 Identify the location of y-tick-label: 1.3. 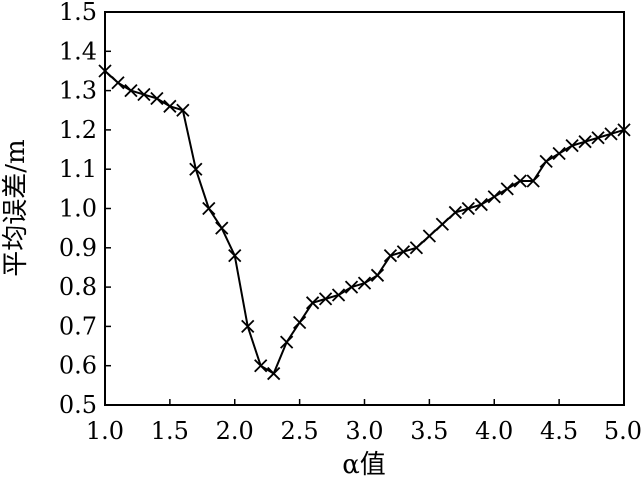
(78, 91).